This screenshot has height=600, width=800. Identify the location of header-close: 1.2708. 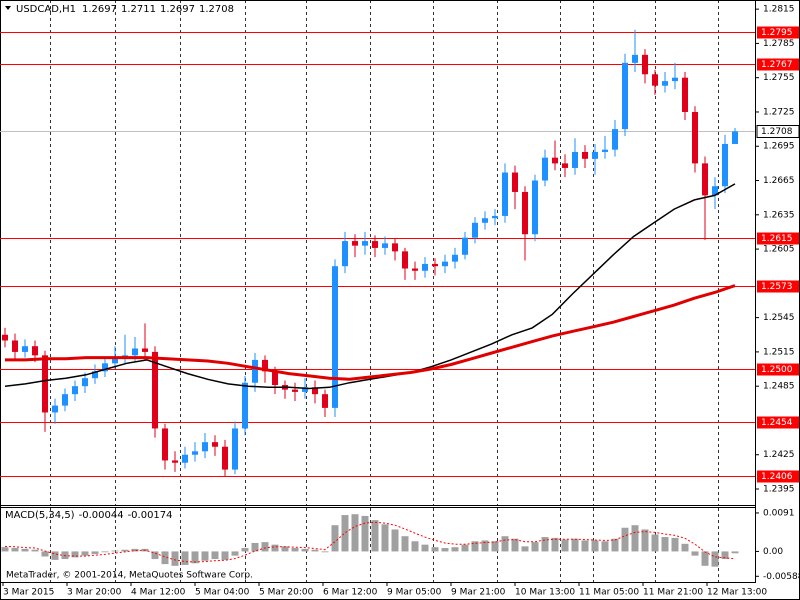
(216, 9).